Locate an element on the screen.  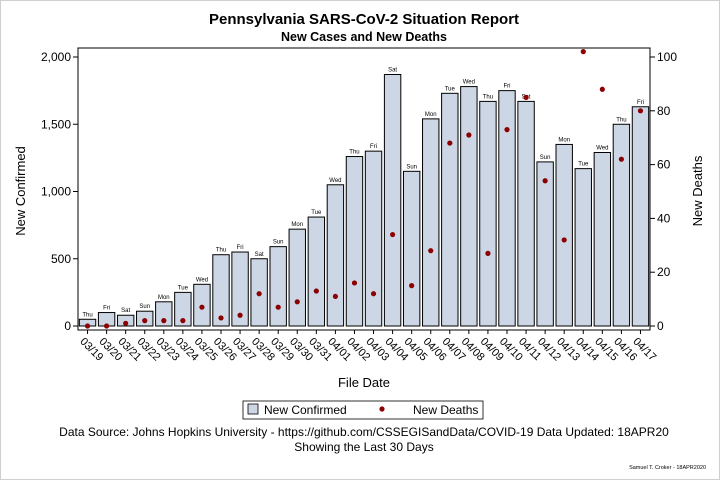
y2-tick-label: 40 is located at coordinates (664, 218).